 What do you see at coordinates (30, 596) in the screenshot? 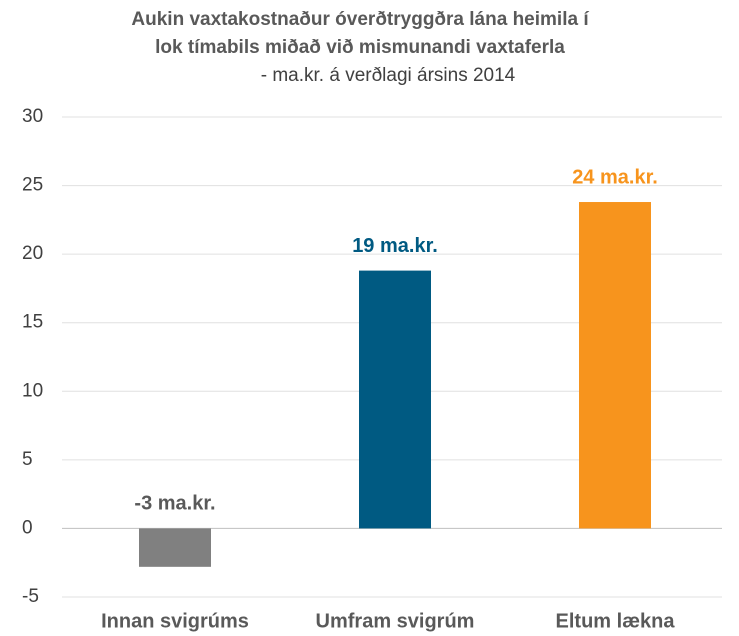
I see `y-tick-label: -5` at bounding box center [30, 596].